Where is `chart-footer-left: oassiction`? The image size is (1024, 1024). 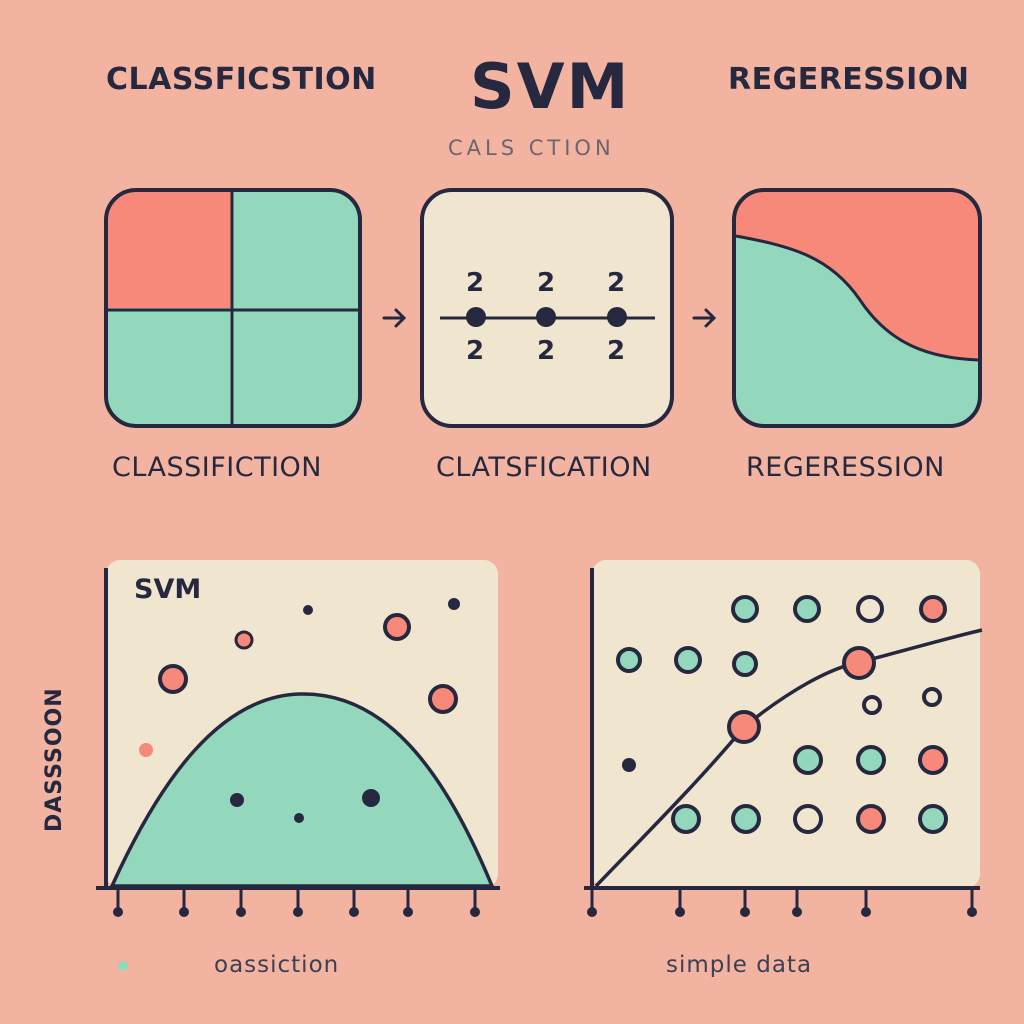
chart-footer-left: oassiction is located at coordinates (277, 965).